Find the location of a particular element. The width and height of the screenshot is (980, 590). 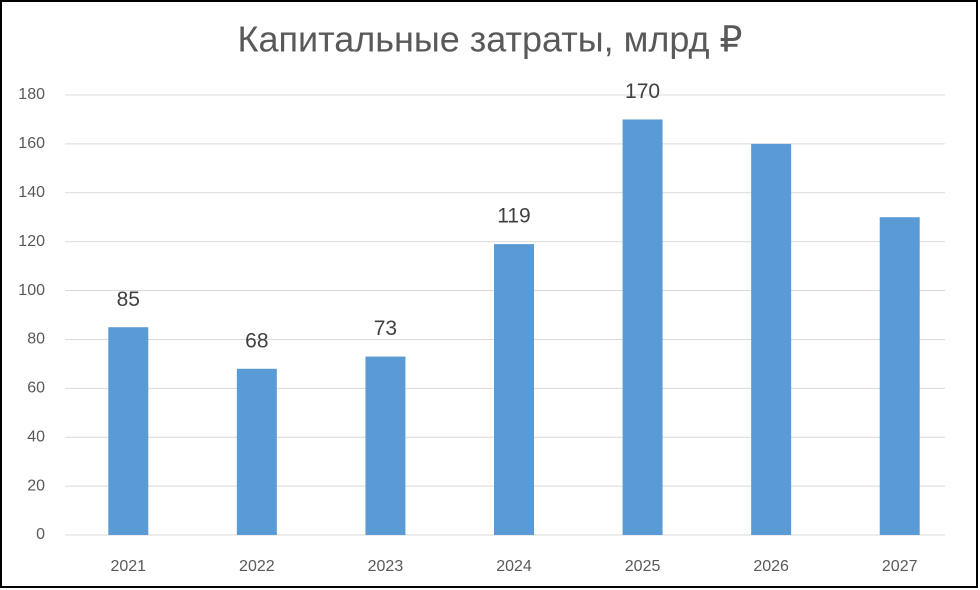

data-label: 170 is located at coordinates (642, 91).